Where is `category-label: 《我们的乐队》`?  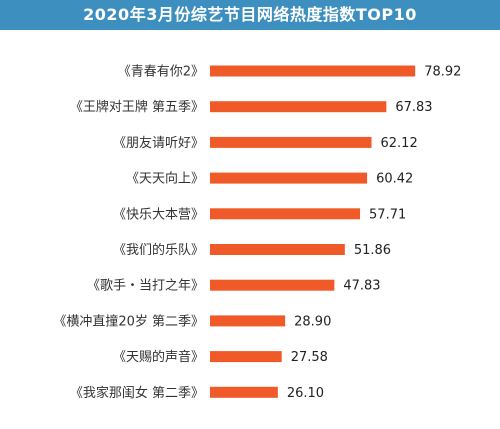 category-label: 《我们的乐队》 is located at coordinates (158, 250).